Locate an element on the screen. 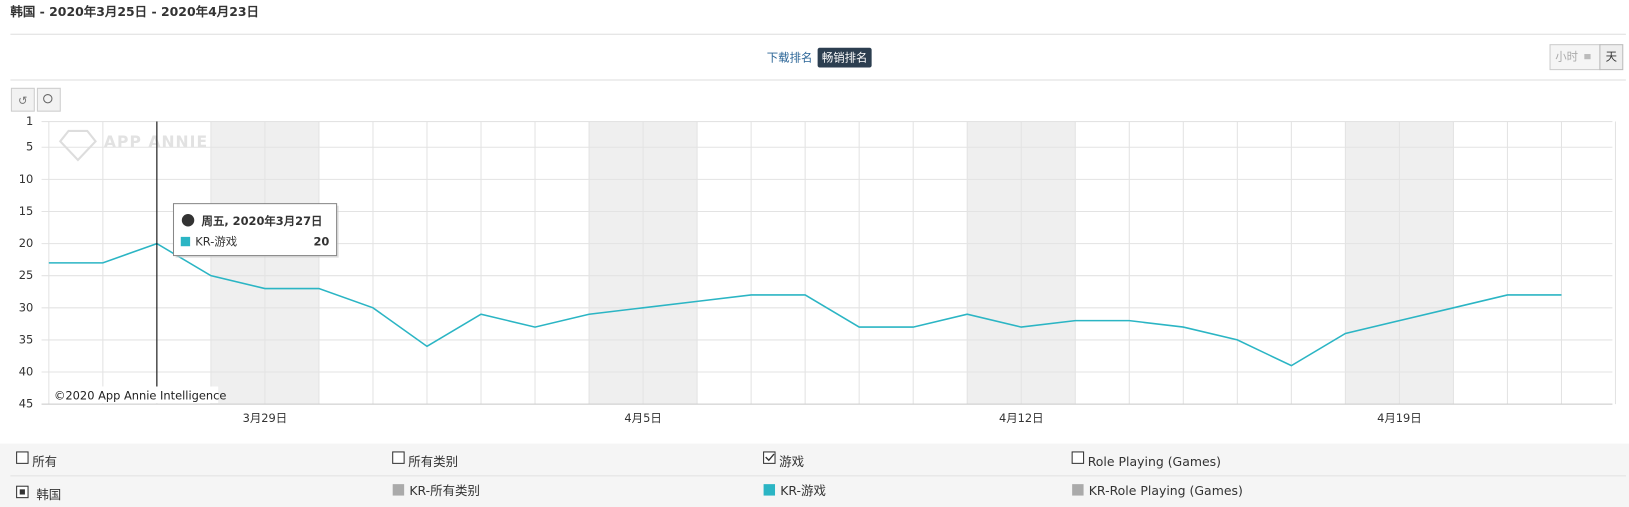 The image size is (1629, 507). x-tick-label: 4月5日 is located at coordinates (642, 418).